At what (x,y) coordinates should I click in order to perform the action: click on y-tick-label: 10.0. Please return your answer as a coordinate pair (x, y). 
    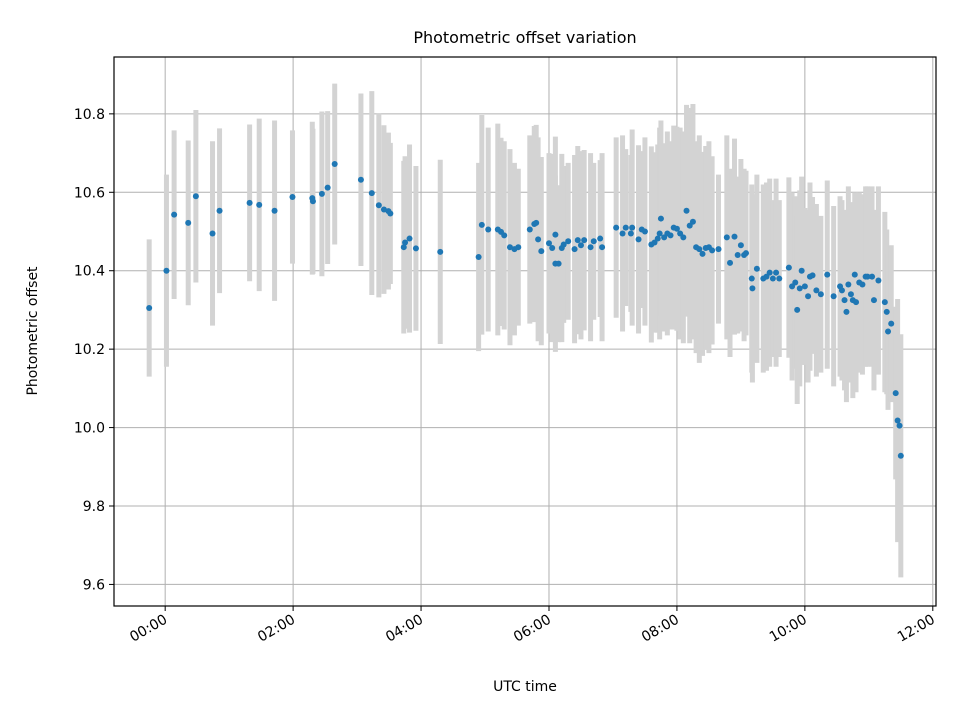
    Looking at the image, I should click on (89, 429).